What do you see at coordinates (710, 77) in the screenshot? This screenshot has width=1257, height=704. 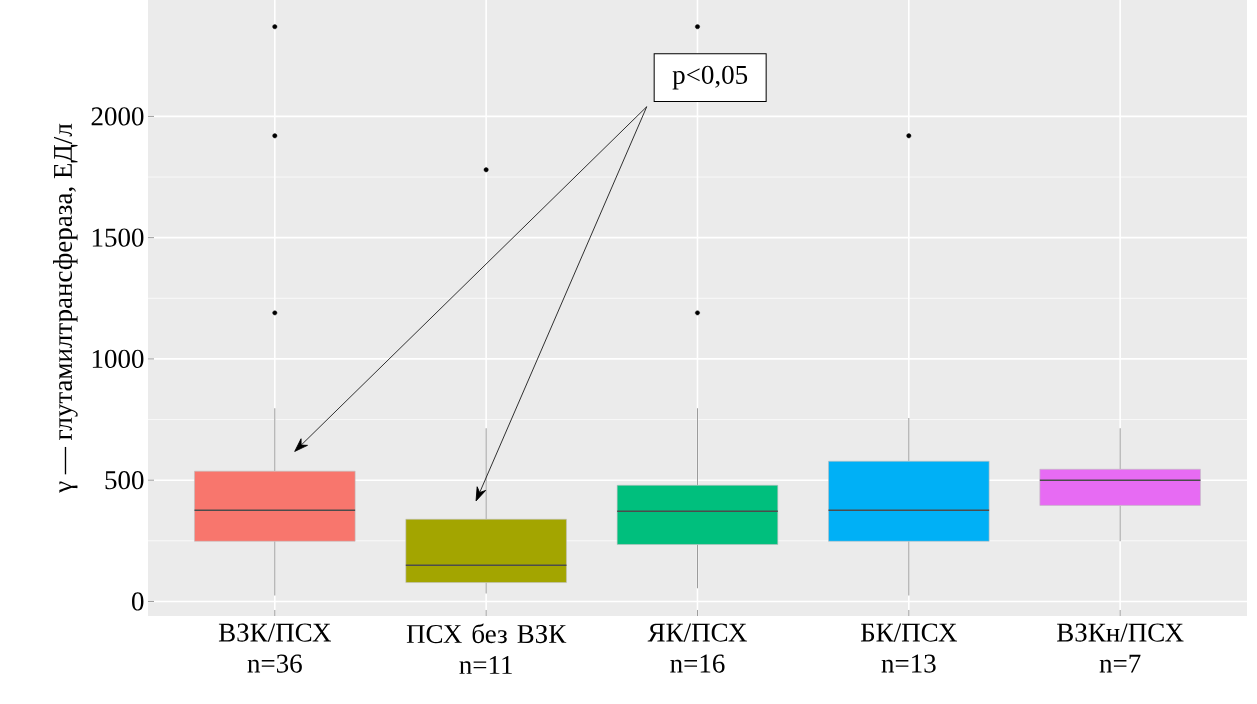 I see `annotation: p<0,05` at bounding box center [710, 77].